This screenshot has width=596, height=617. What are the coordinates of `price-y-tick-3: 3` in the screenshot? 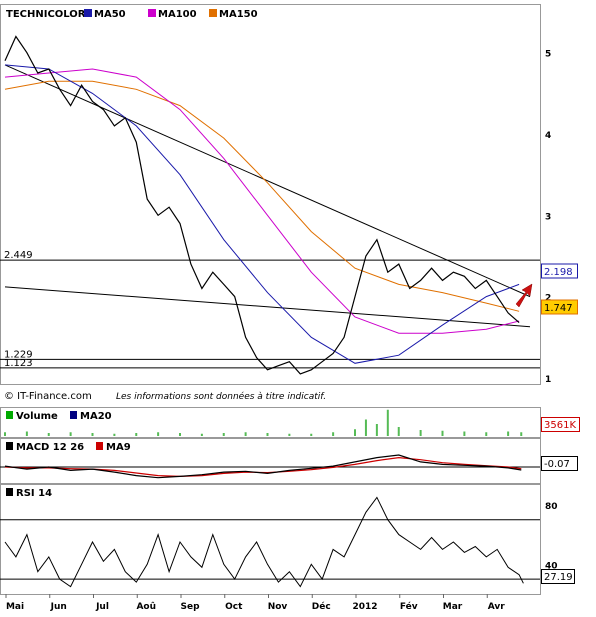 It's located at (548, 217).